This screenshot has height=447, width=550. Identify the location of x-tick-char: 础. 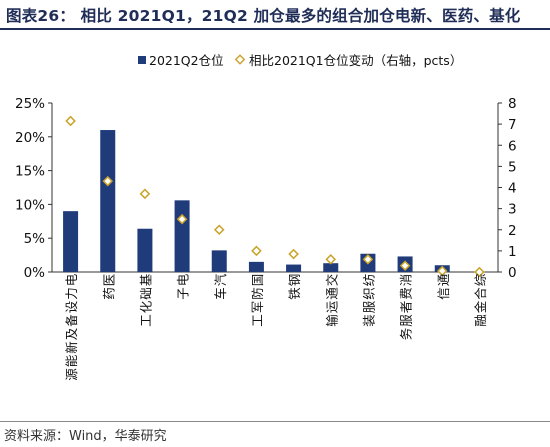
(145, 293).